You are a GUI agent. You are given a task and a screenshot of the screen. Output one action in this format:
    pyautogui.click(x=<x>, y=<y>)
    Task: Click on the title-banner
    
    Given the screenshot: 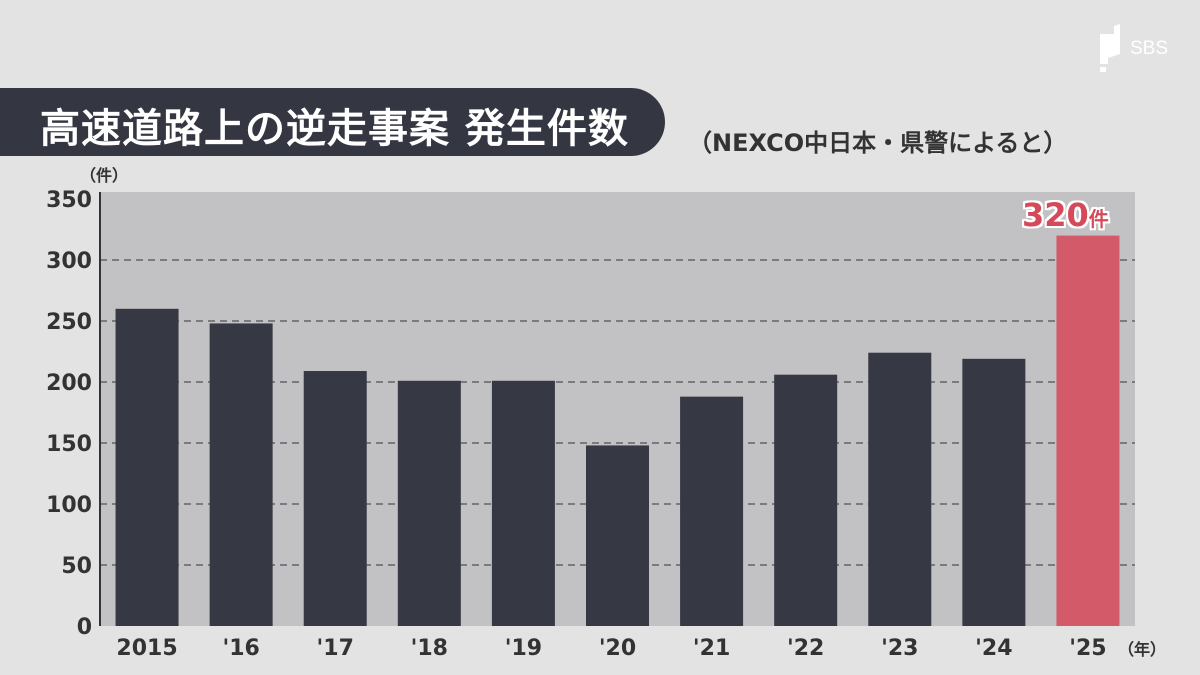 What is the action you would take?
    pyautogui.click(x=332, y=122)
    